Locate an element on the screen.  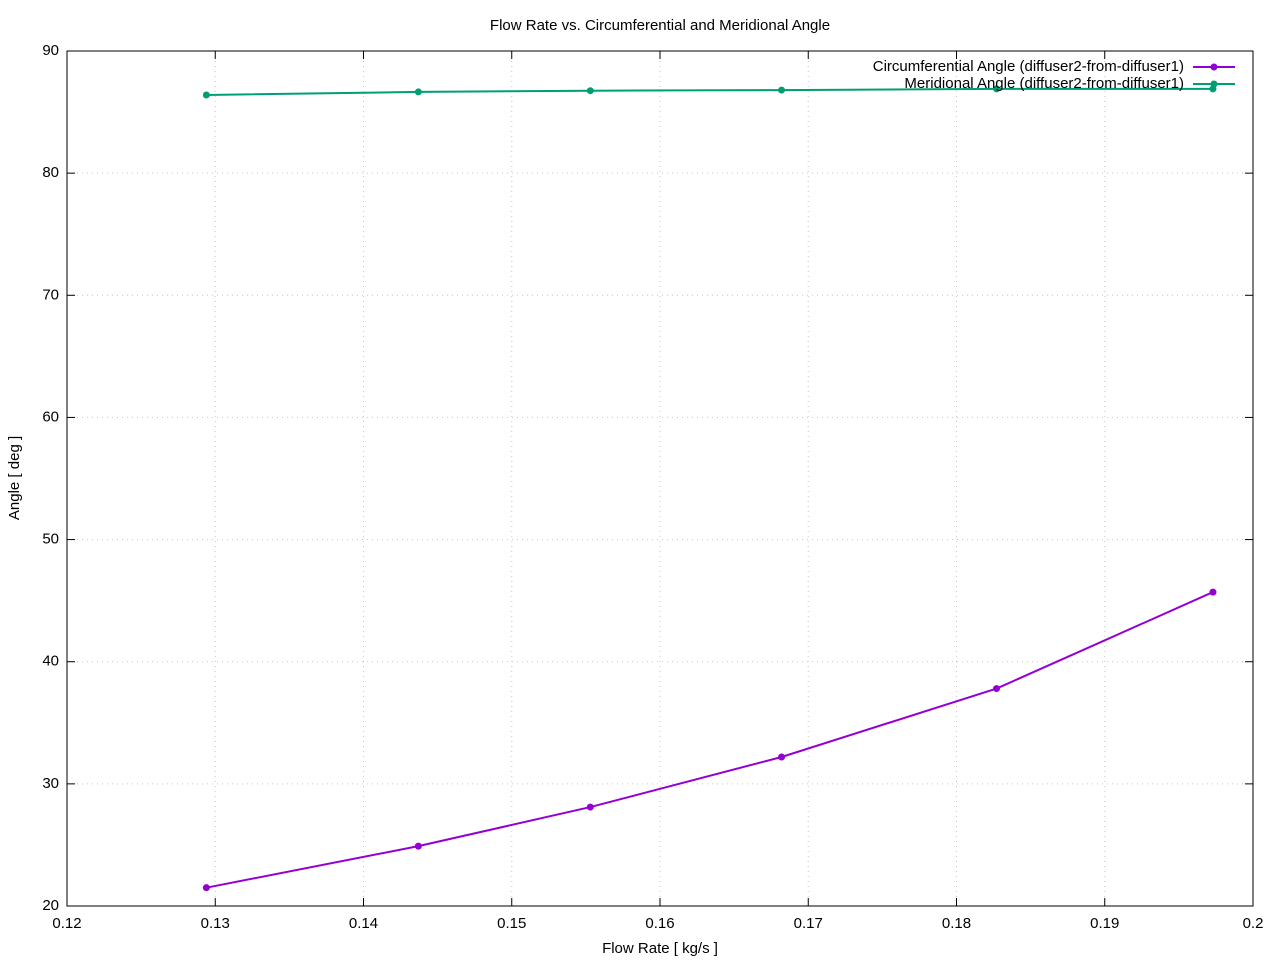
x-axis-label: Flow Rate [ kg/s ] is located at coordinates (660, 948).